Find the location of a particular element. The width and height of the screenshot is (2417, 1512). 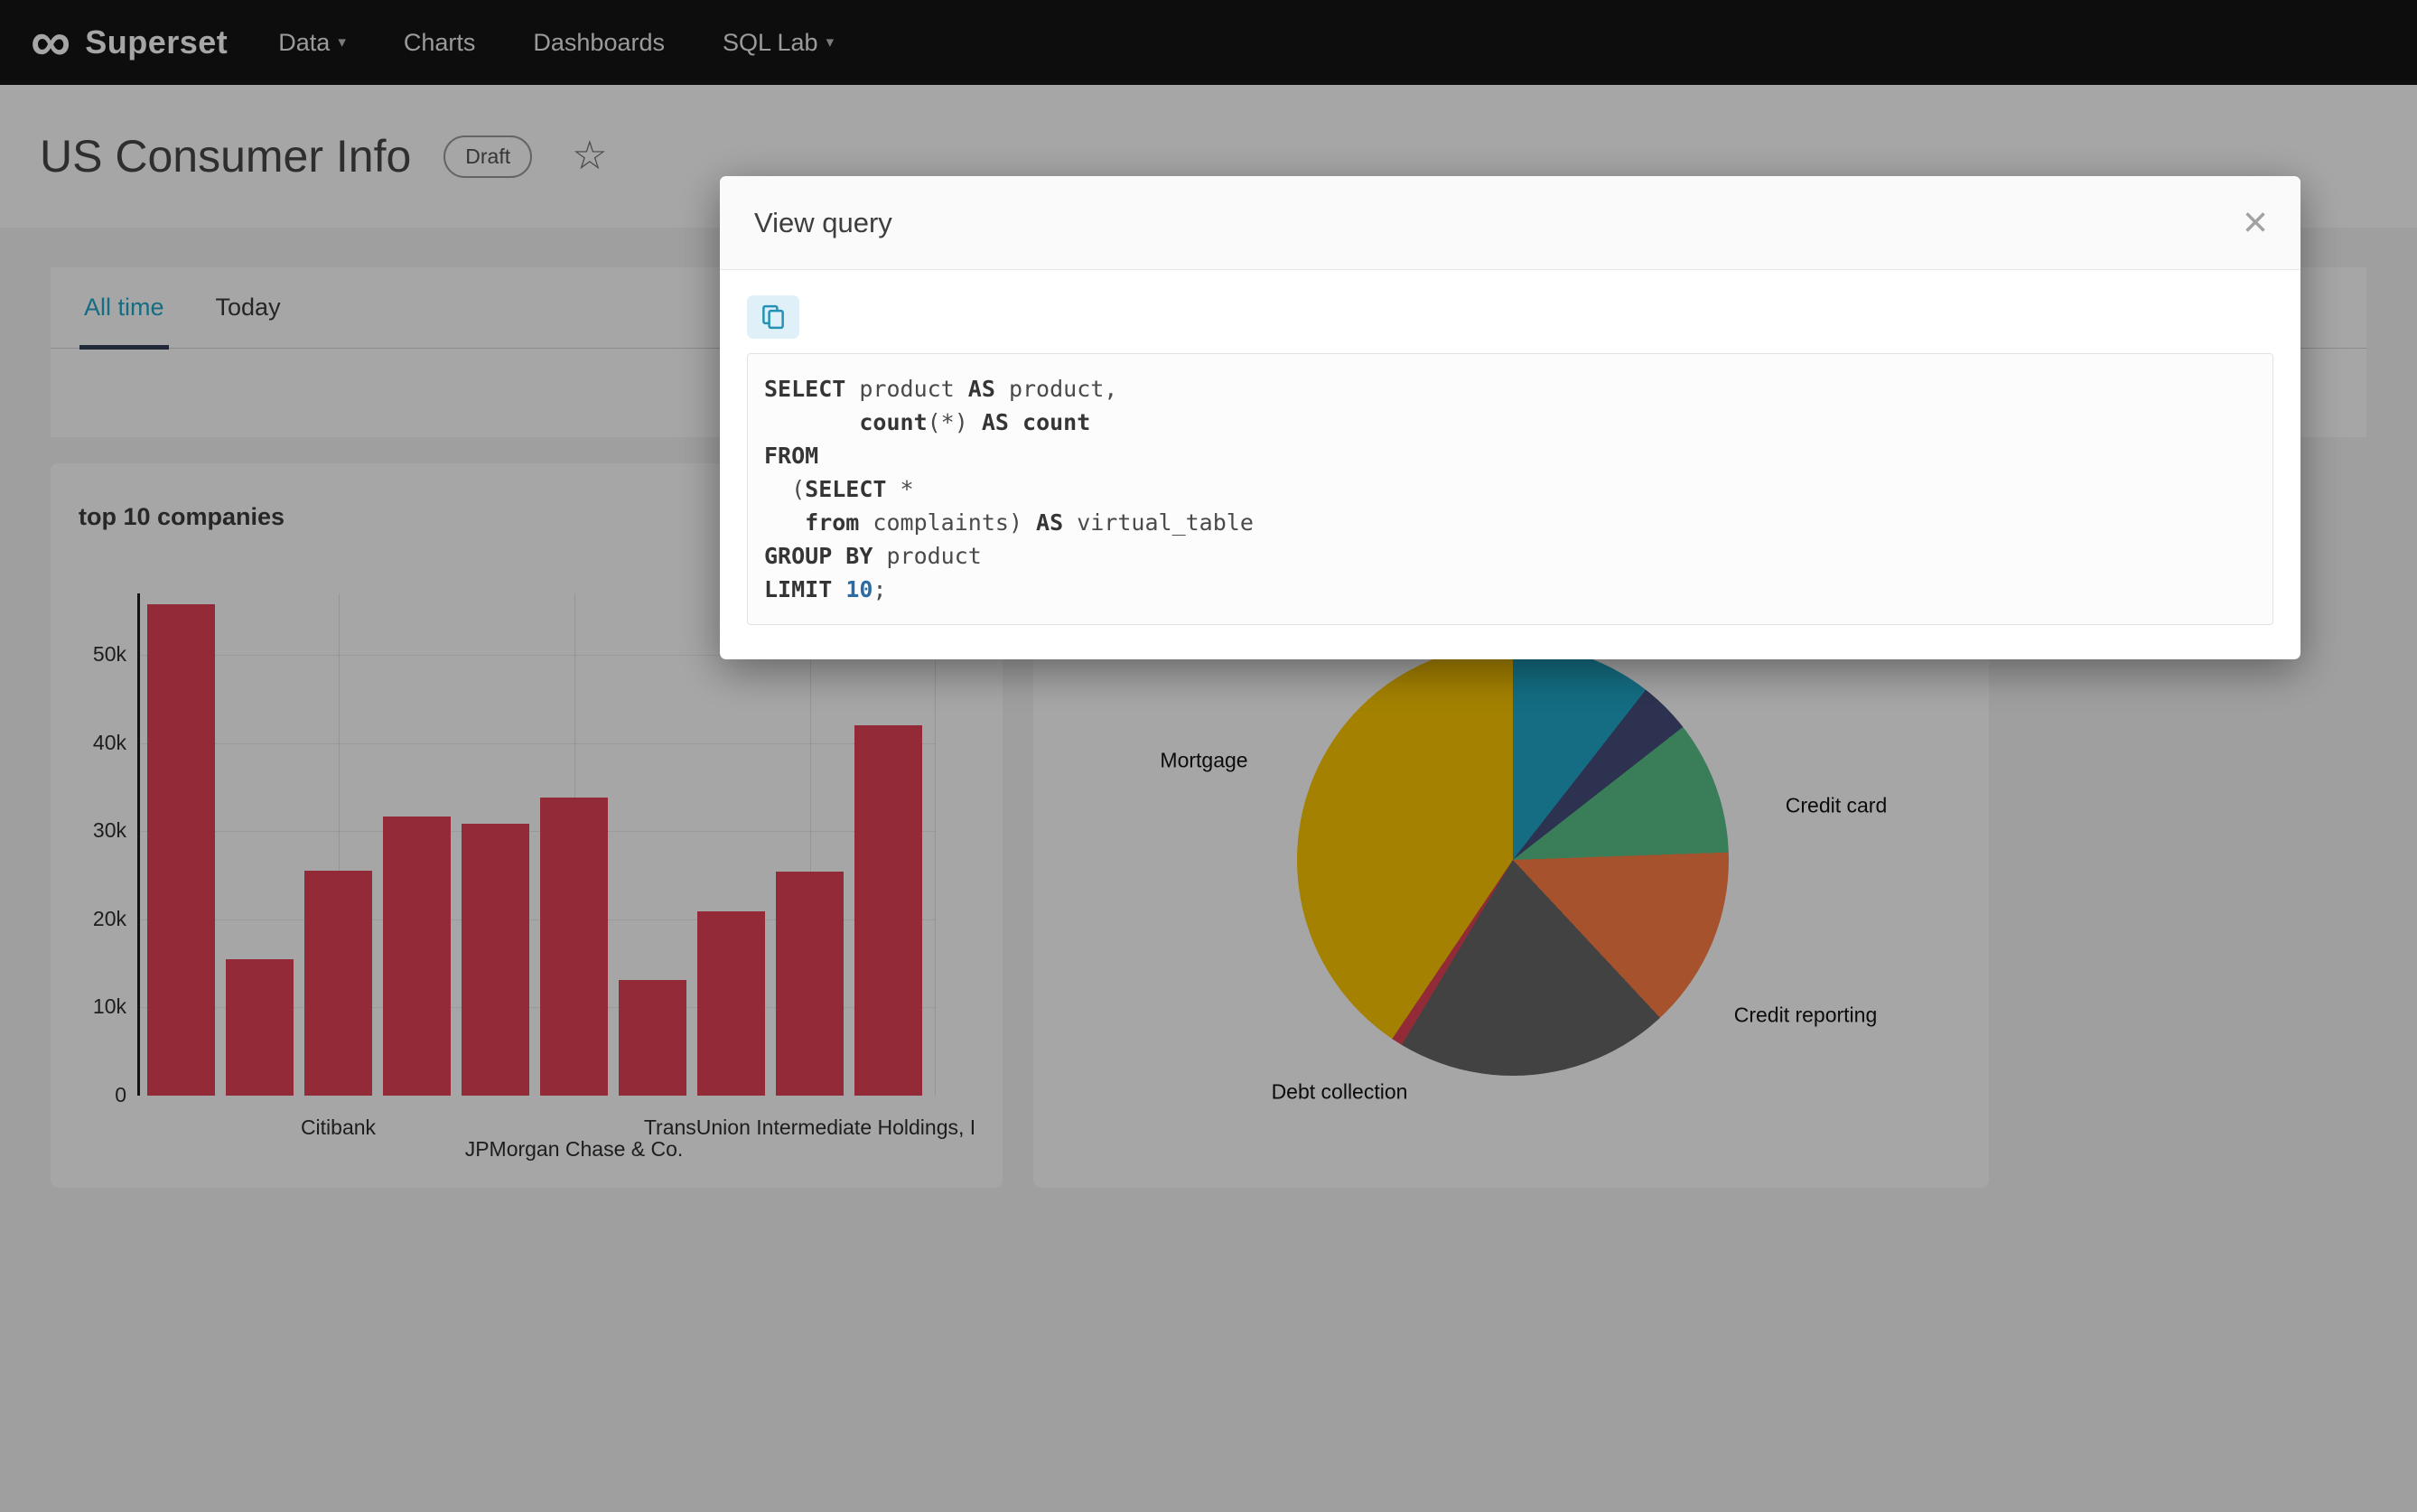

nav-item-data: Data ▾ is located at coordinates (312, 43).